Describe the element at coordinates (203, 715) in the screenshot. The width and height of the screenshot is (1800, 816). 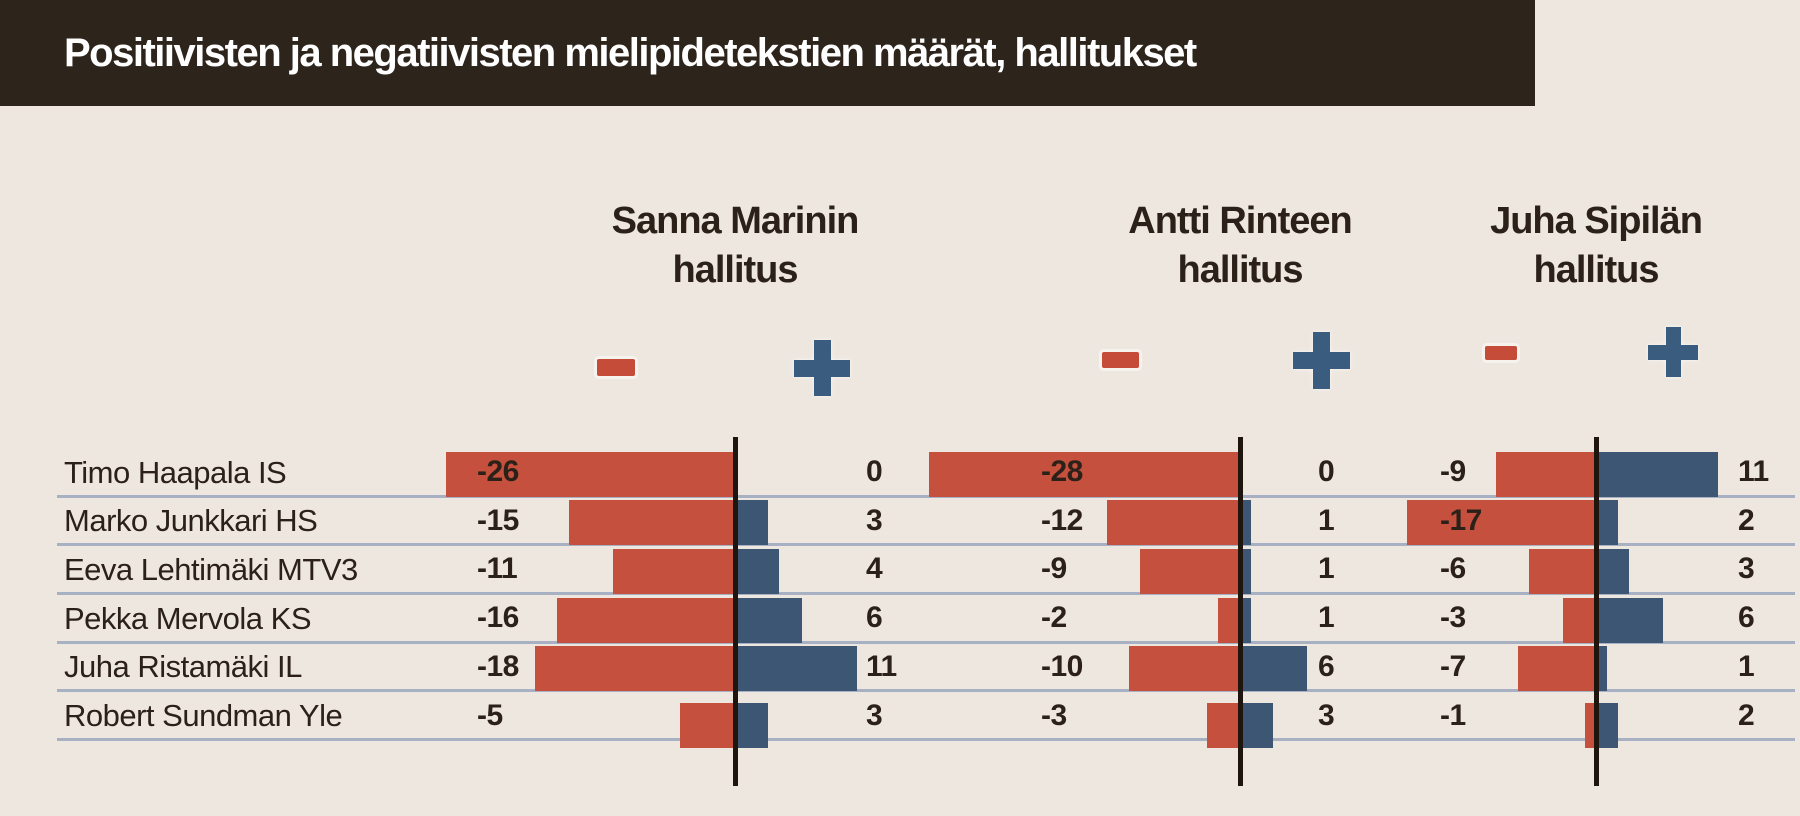
I see `row-label: Robert Sundman Yle` at that location.